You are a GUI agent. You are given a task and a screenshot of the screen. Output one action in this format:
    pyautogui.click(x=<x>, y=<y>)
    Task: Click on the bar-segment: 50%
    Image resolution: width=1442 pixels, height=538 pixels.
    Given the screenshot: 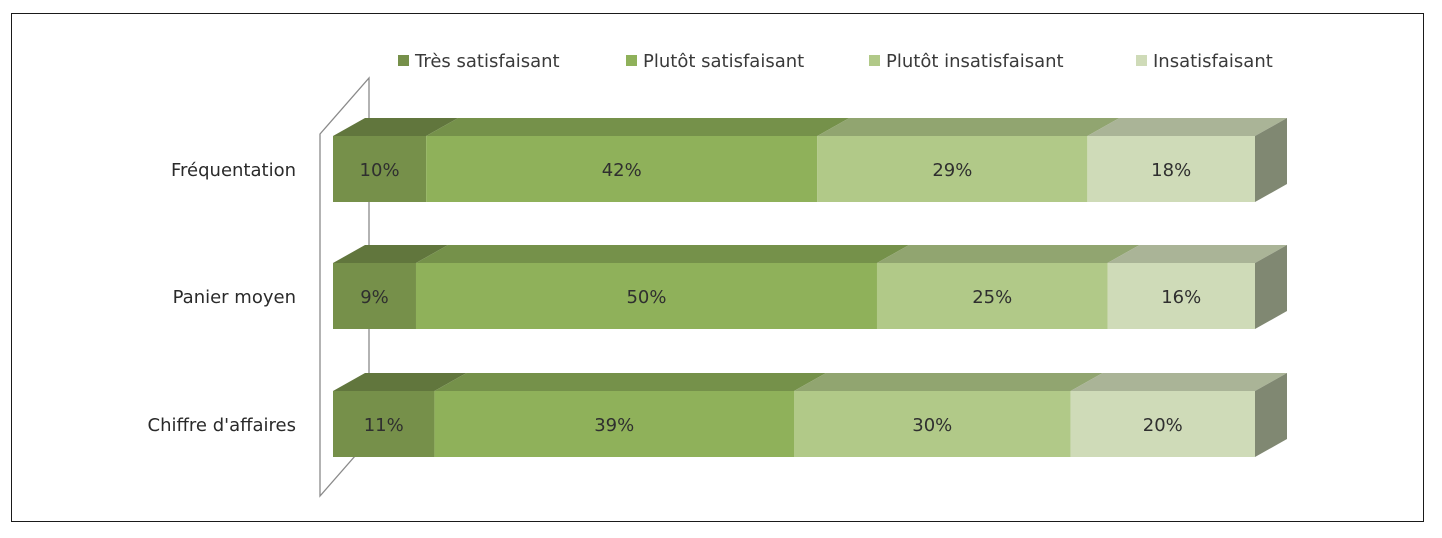 What is the action you would take?
    pyautogui.click(x=662, y=287)
    